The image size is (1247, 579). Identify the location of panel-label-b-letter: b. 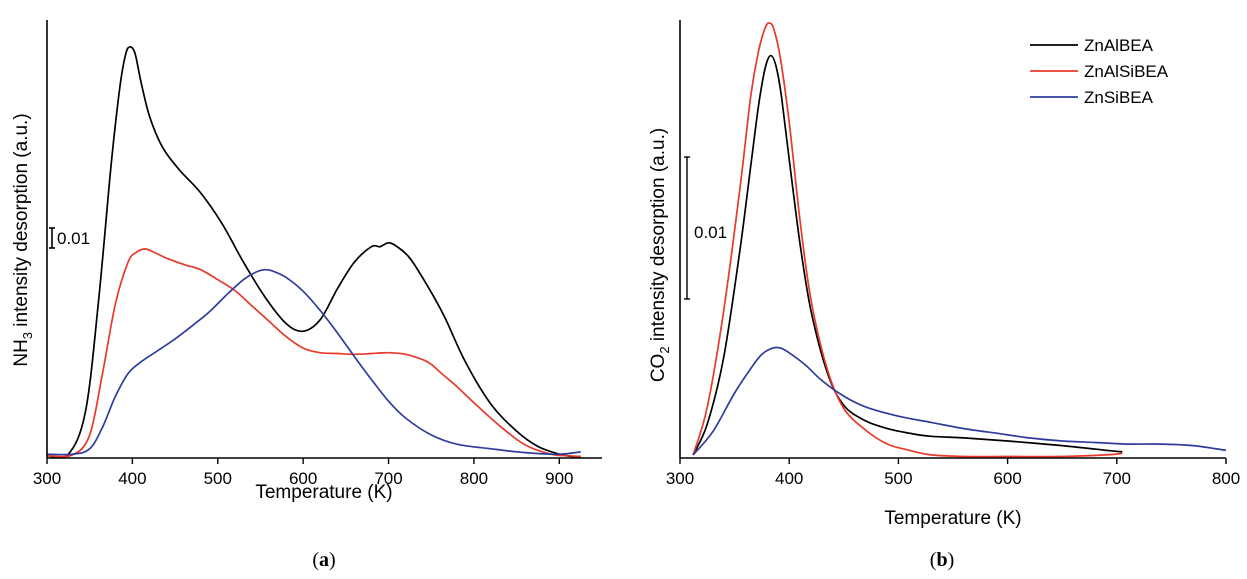
(941, 560).